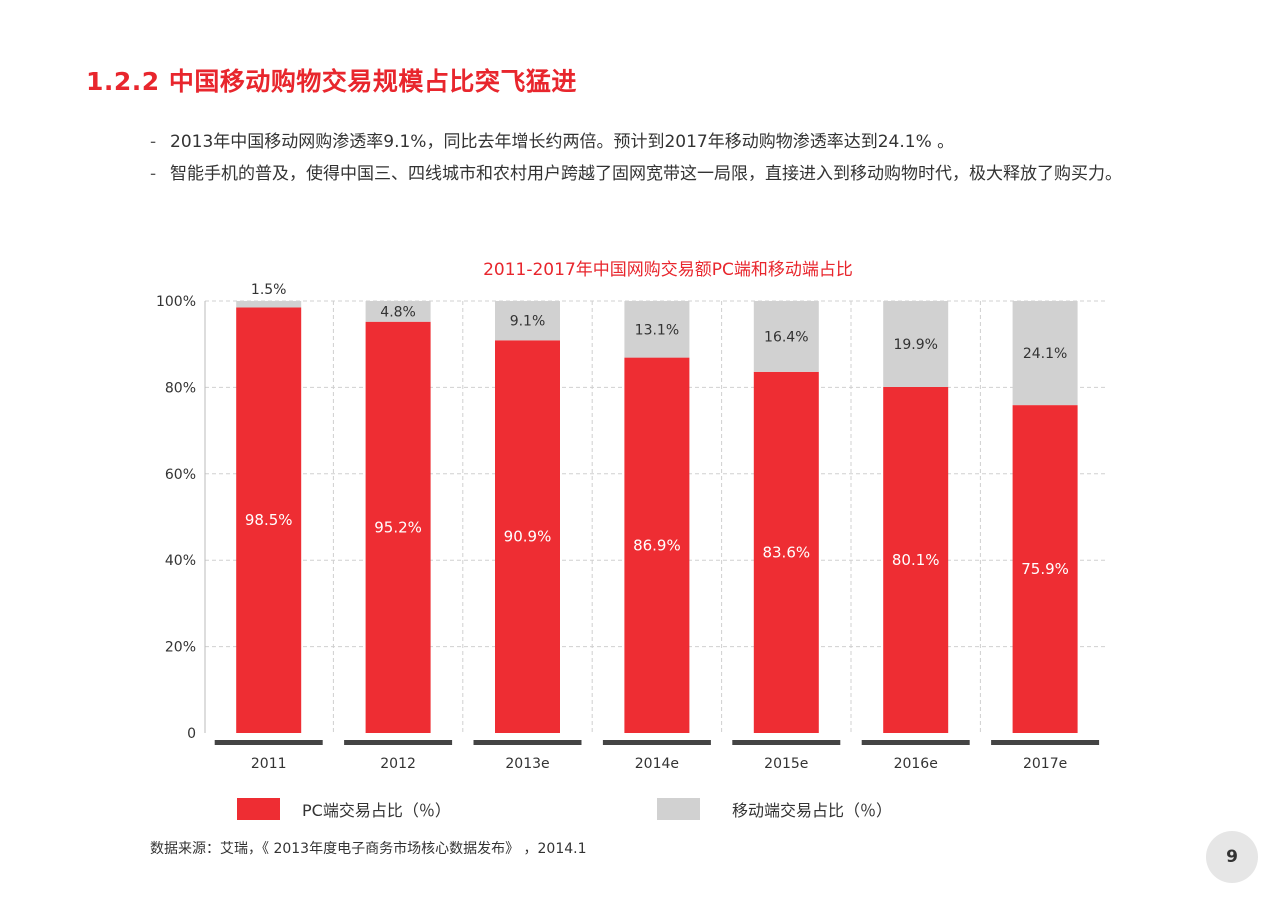 The height and width of the screenshot is (905, 1280). What do you see at coordinates (657, 764) in the screenshot?
I see `x-tick-label: 2014e` at bounding box center [657, 764].